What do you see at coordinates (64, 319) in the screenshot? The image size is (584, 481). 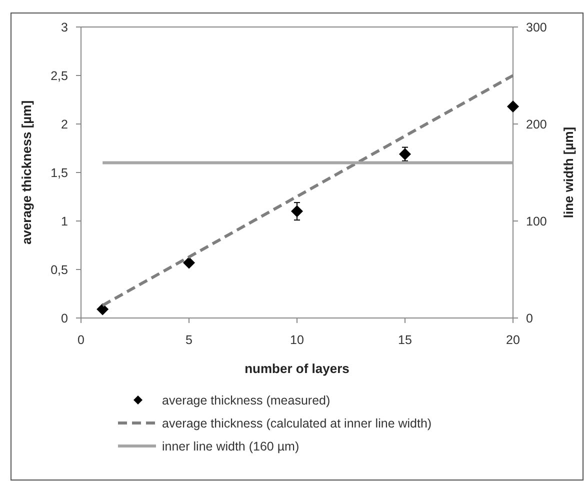 I see `y-tick-label: 0` at bounding box center [64, 319].